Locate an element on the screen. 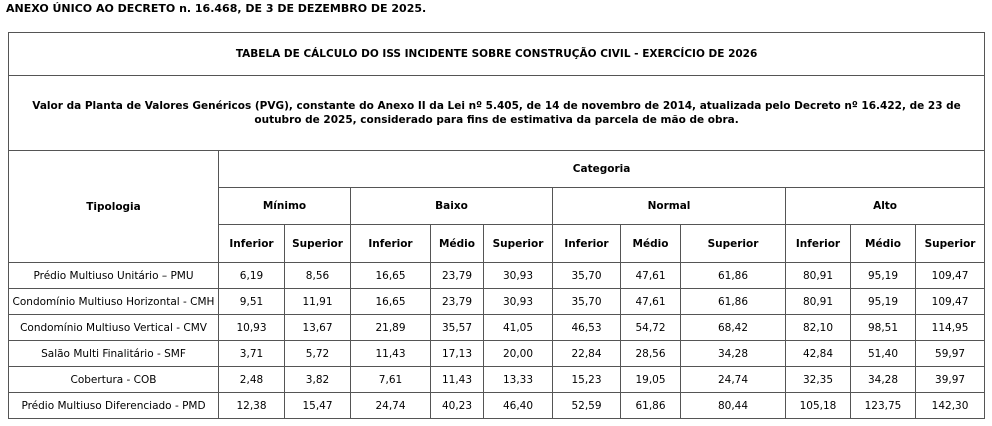 Image resolution: width=992 pixels, height=426 pixels. value-cell: 2,48 is located at coordinates (251, 379).